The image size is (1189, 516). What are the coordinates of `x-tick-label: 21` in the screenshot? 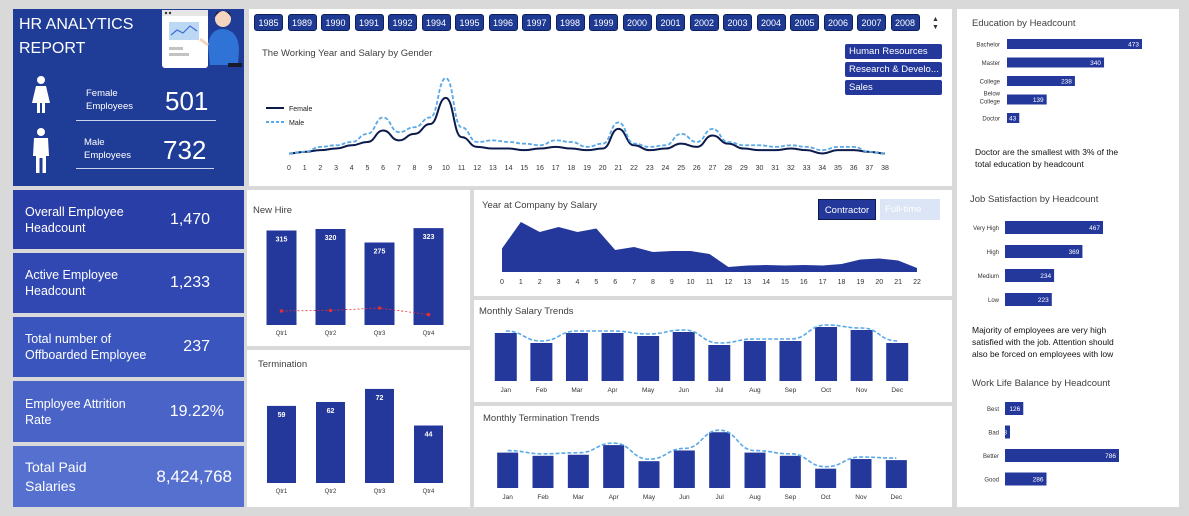 It's located at (898, 282).